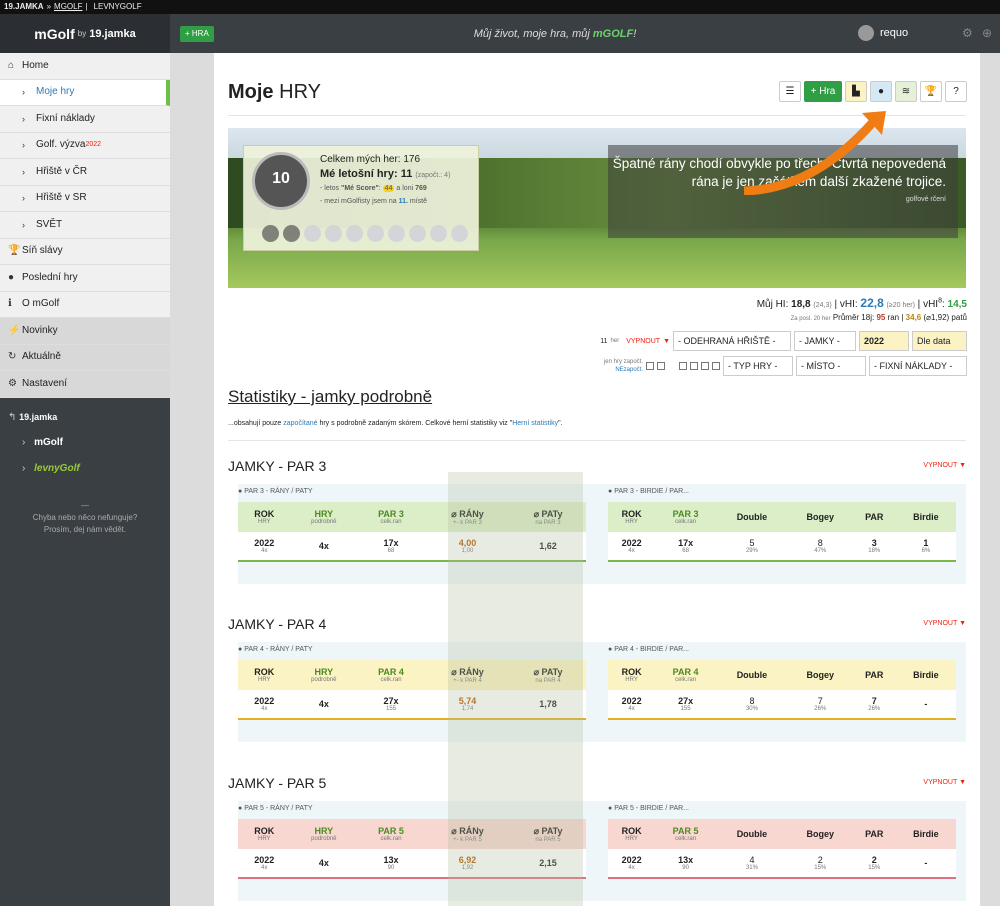  What do you see at coordinates (732, 341) in the screenshot?
I see `course-select: - ODEHRANÁ HŘIŠTĚ -` at bounding box center [732, 341].